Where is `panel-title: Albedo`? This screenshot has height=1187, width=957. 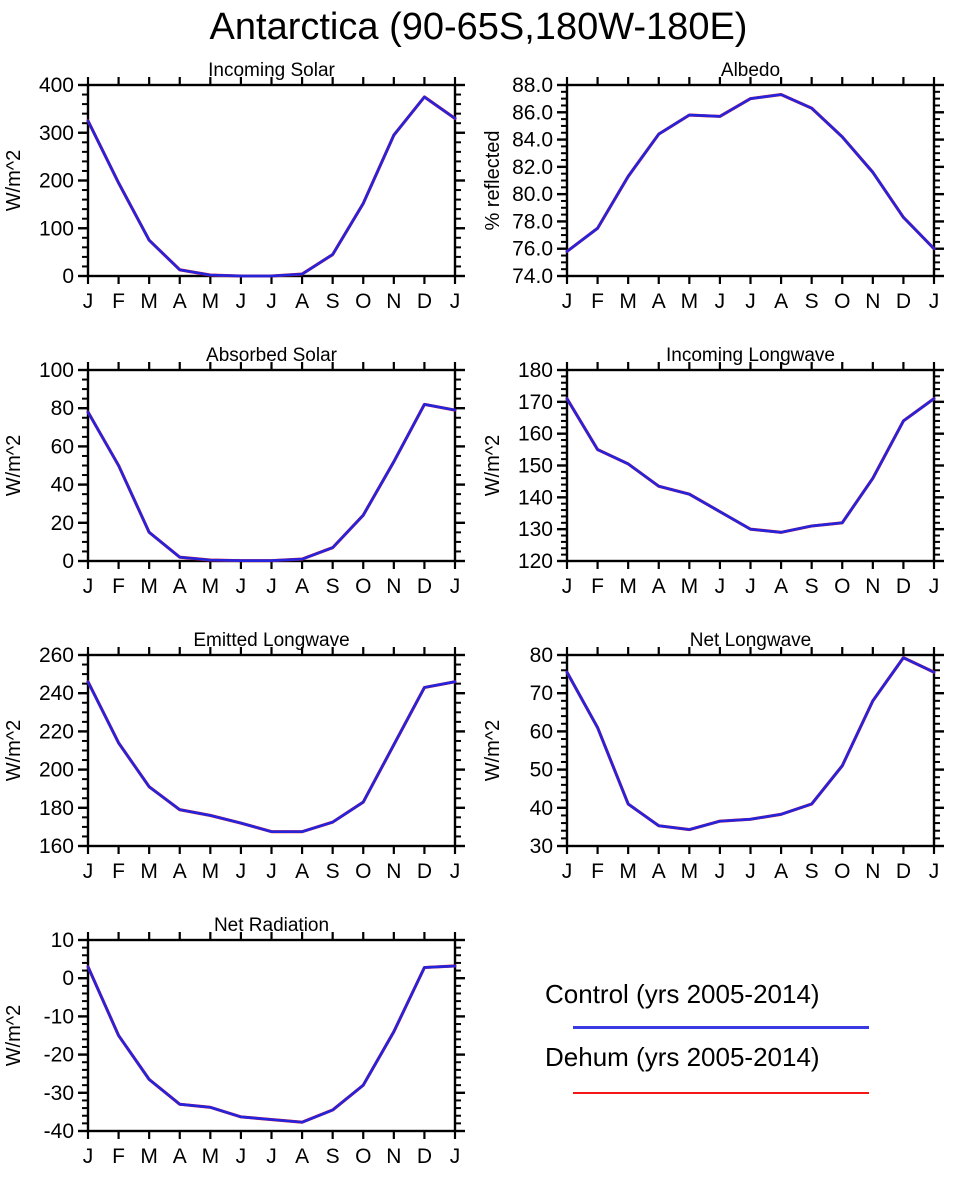 panel-title: Albedo is located at coordinates (750, 70).